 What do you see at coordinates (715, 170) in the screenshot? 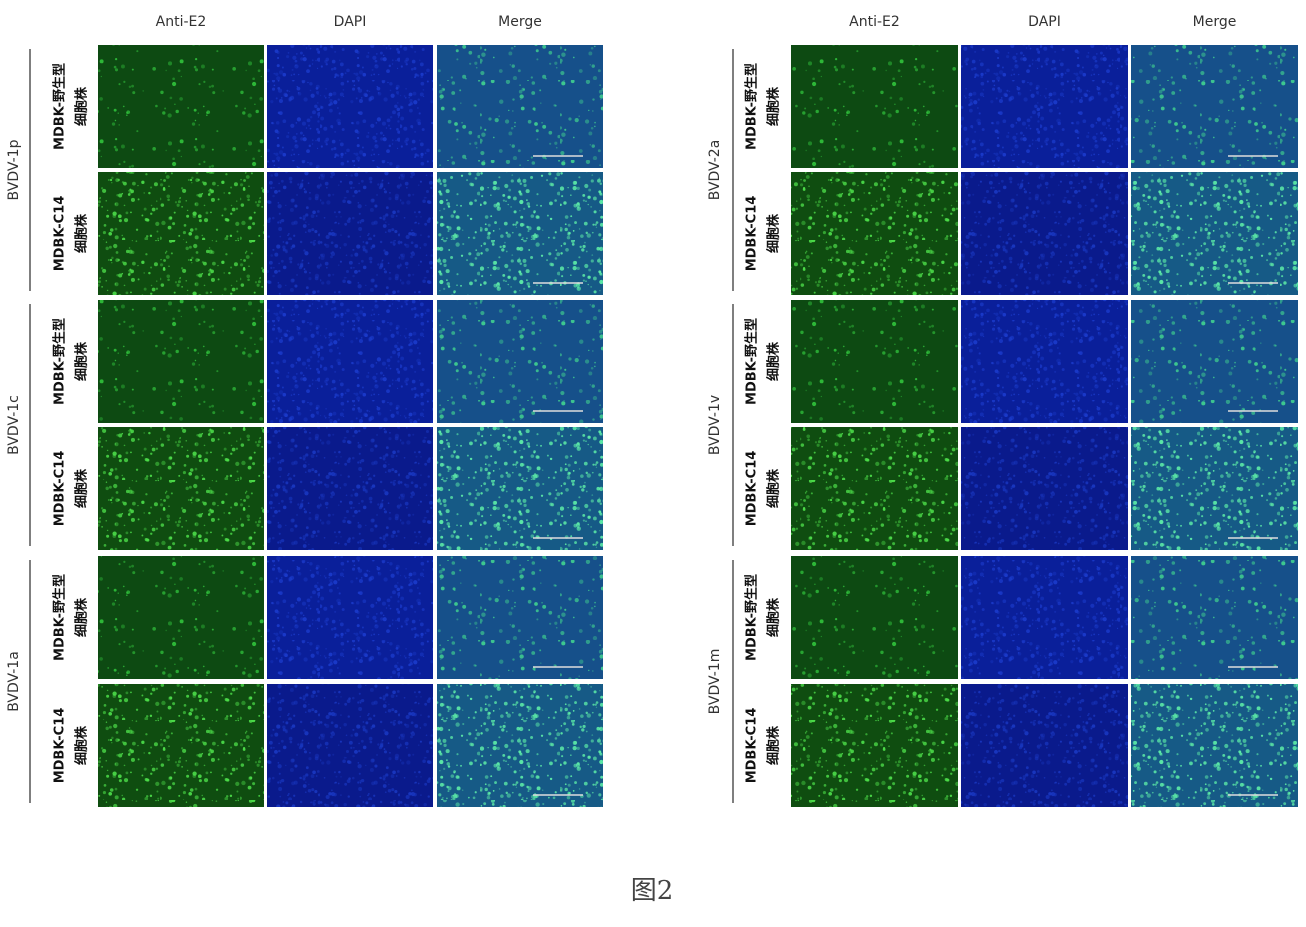
I see `group-label: BVDV-2a` at bounding box center [715, 170].